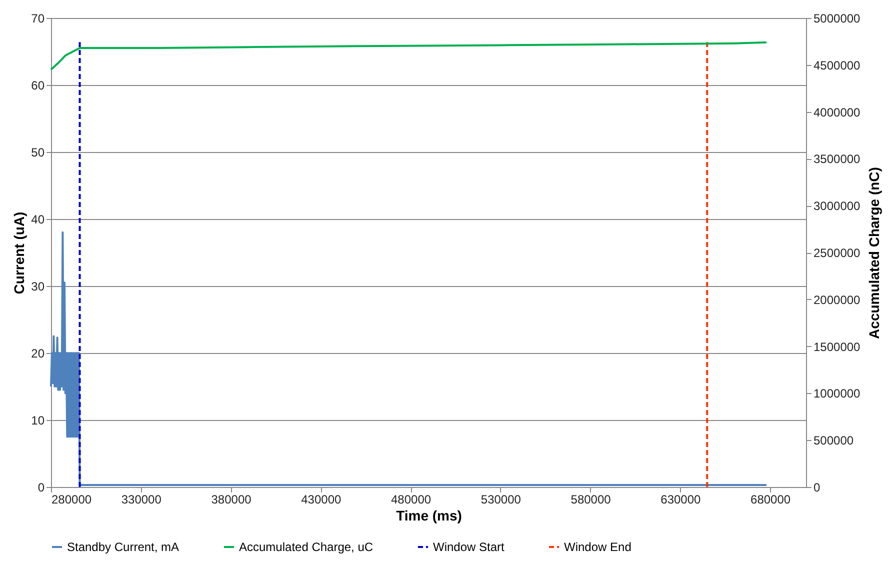 The height and width of the screenshot is (565, 894). Describe the element at coordinates (306, 547) in the screenshot. I see `legend-label: Accumulated Charge, uC` at that location.